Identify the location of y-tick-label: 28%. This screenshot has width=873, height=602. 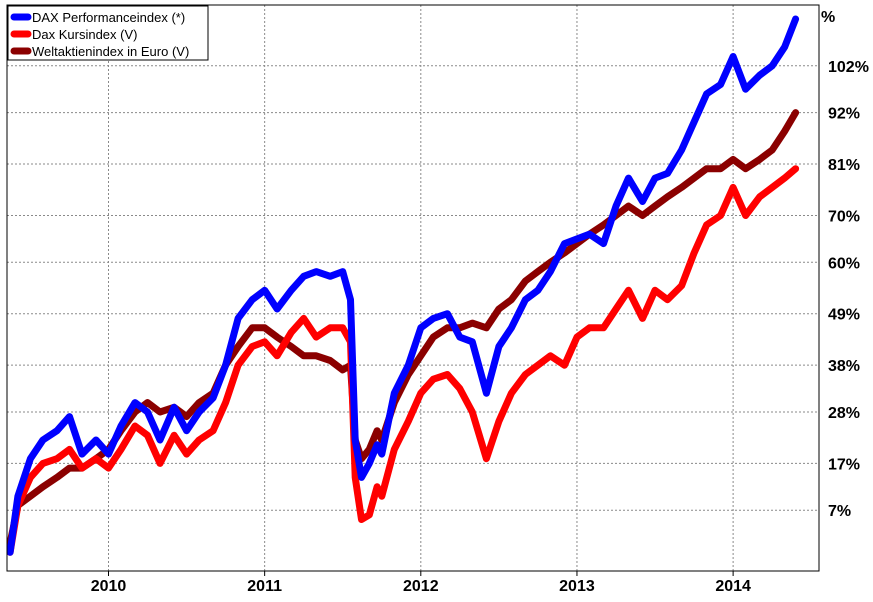
(844, 413).